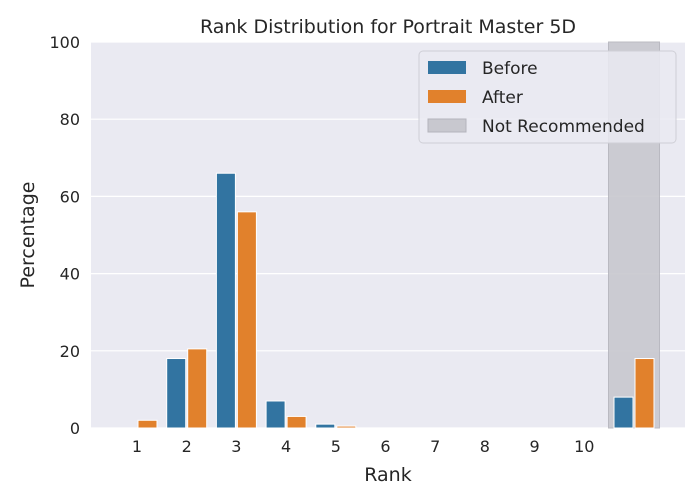  I want to click on x-tick-label: 4, so click(286, 446).